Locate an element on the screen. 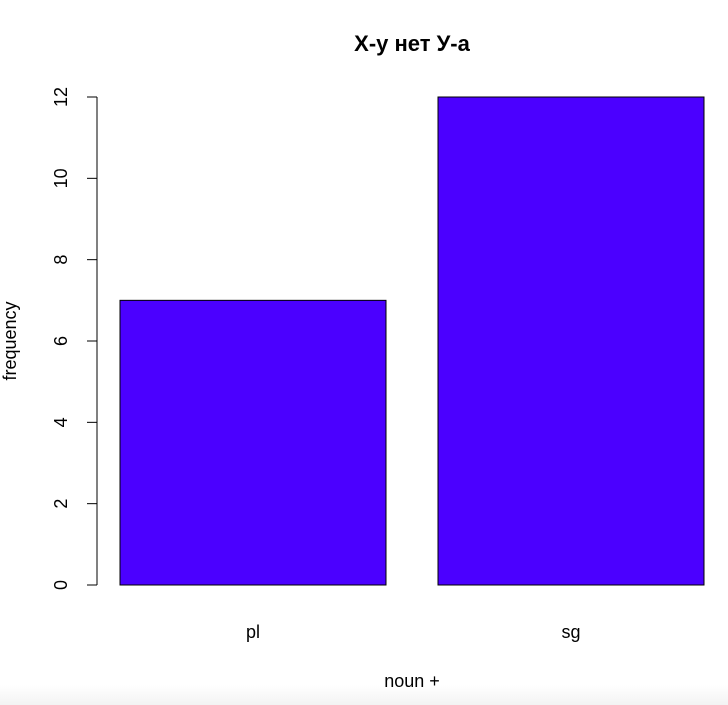  bottom-fade is located at coordinates (364, 695).